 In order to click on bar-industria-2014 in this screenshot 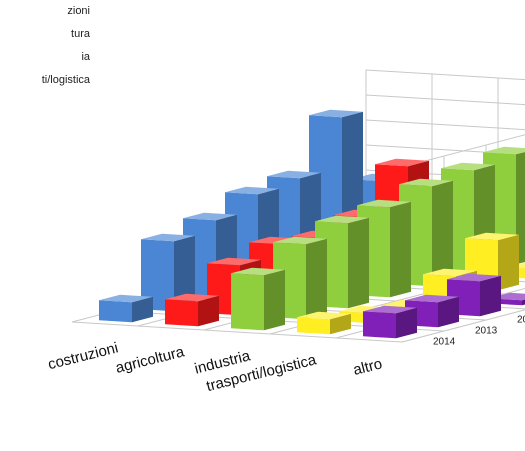, I will do `click(258, 299)`.